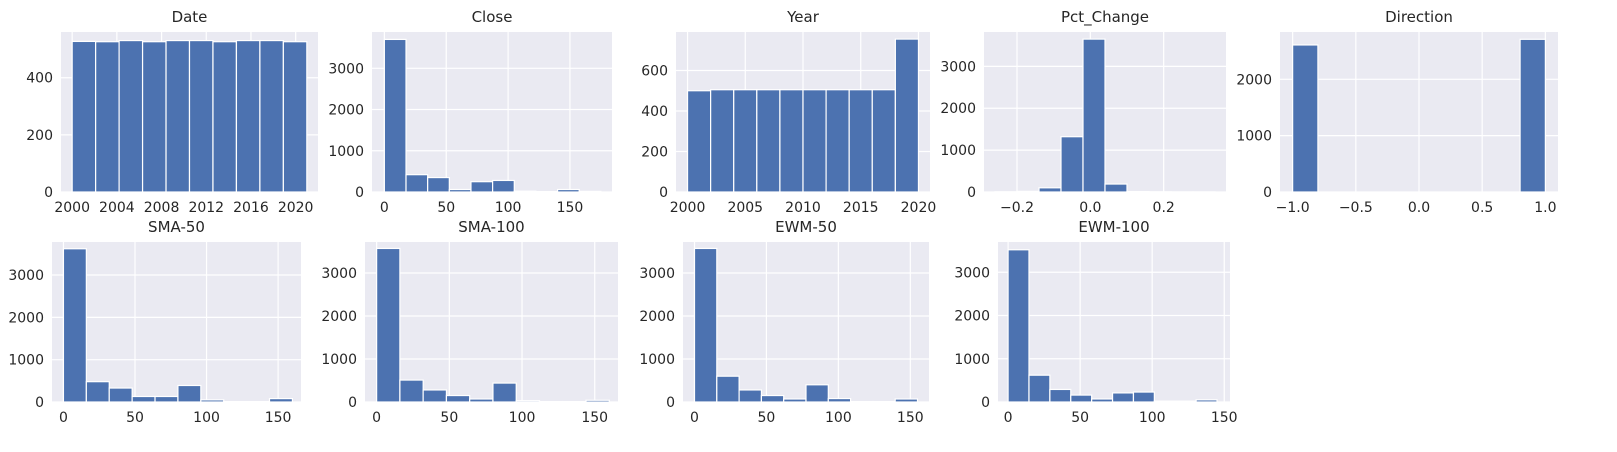 Image resolution: width=1617 pixels, height=452 pixels. I want to click on subplot-title: Date, so click(190, 17).